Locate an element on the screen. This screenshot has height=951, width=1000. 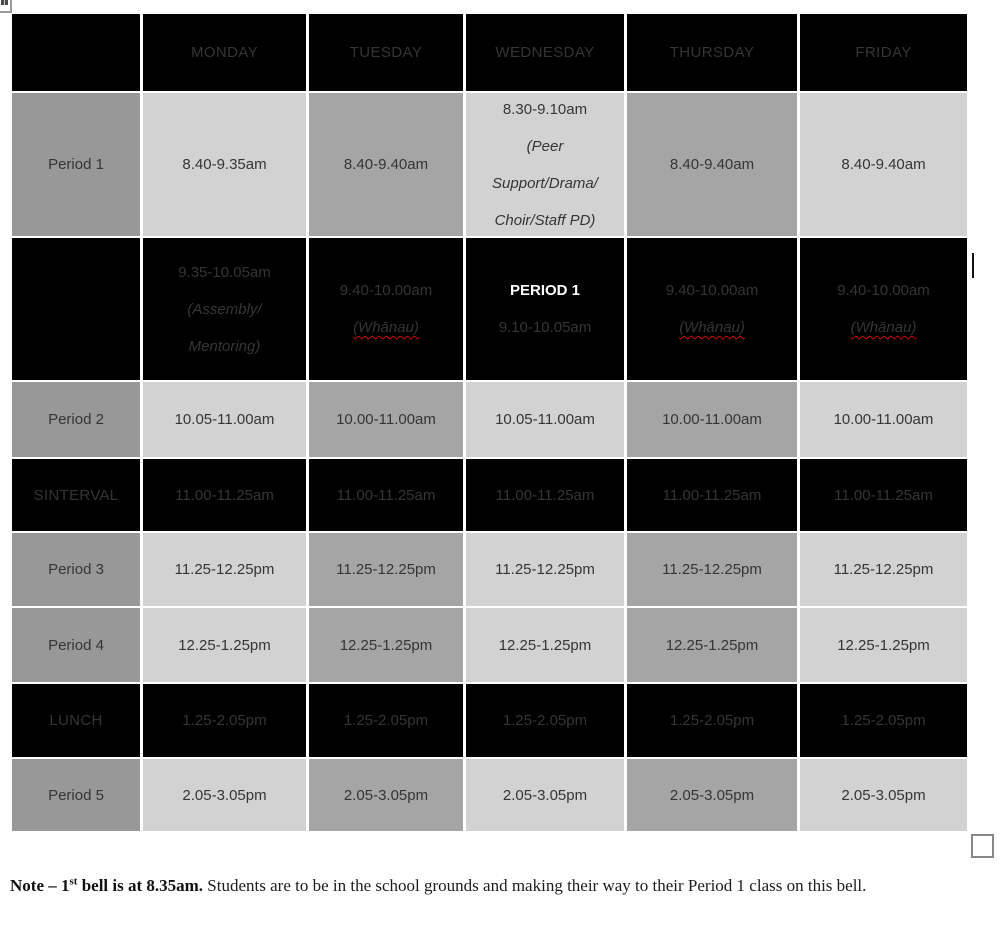
corner-header-cell is located at coordinates (76, 52).